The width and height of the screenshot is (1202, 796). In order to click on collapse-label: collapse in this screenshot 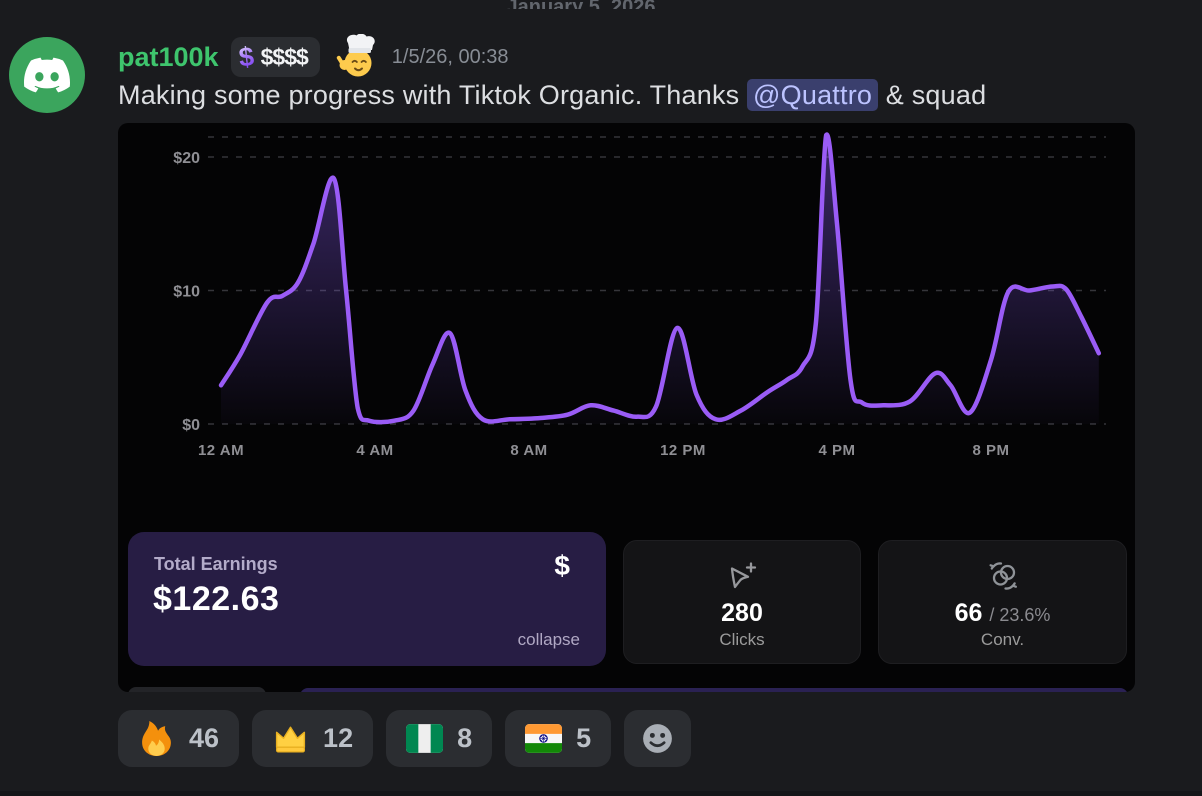, I will do `click(548, 639)`.